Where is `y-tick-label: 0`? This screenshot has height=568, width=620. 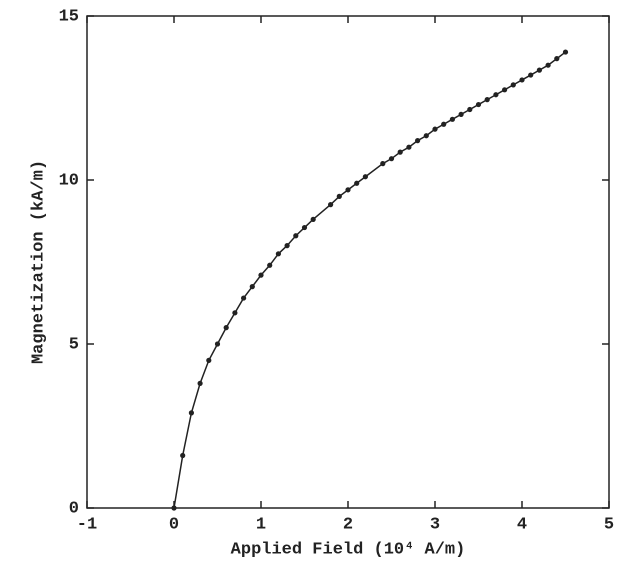
y-tick-label: 0 is located at coordinates (74, 508).